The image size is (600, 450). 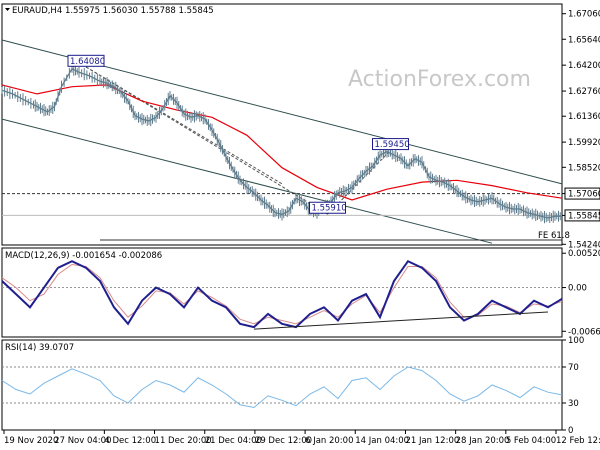 I want to click on x-tick-label: 11 Dec 20:00, so click(x=183, y=441).